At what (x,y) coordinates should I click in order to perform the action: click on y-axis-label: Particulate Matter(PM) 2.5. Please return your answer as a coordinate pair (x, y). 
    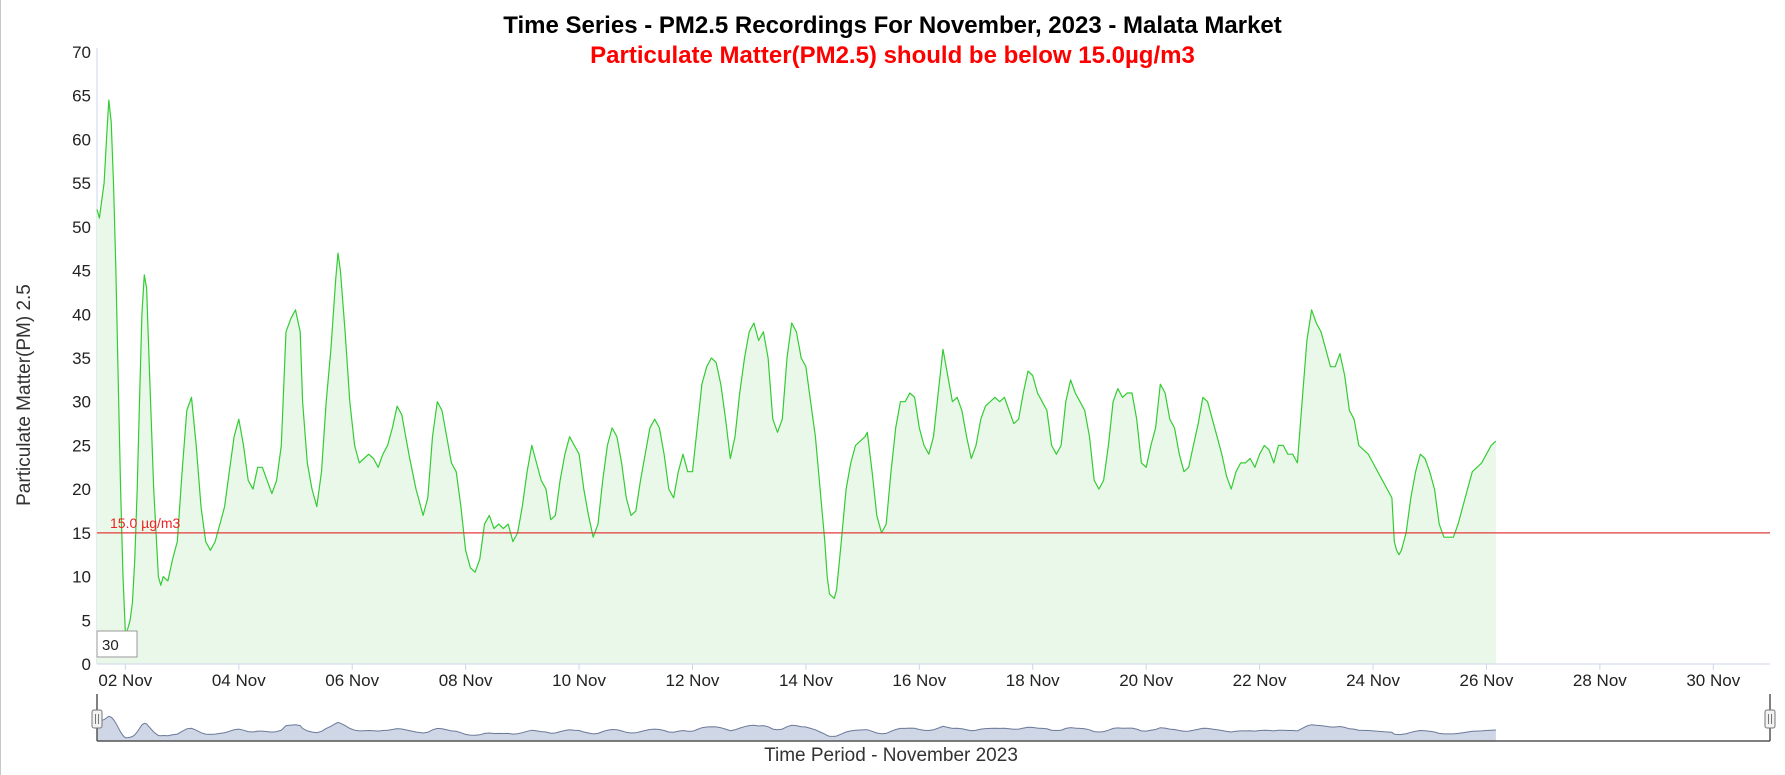
    Looking at the image, I should click on (24, 395).